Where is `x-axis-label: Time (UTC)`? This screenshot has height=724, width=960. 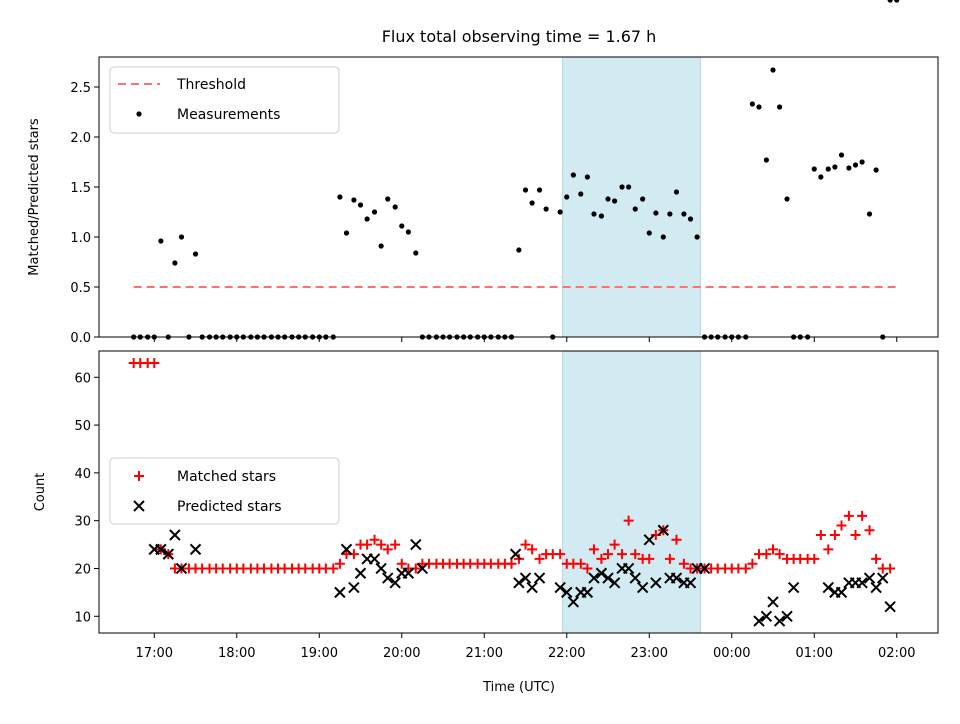 x-axis-label: Time (UTC) is located at coordinates (518, 687).